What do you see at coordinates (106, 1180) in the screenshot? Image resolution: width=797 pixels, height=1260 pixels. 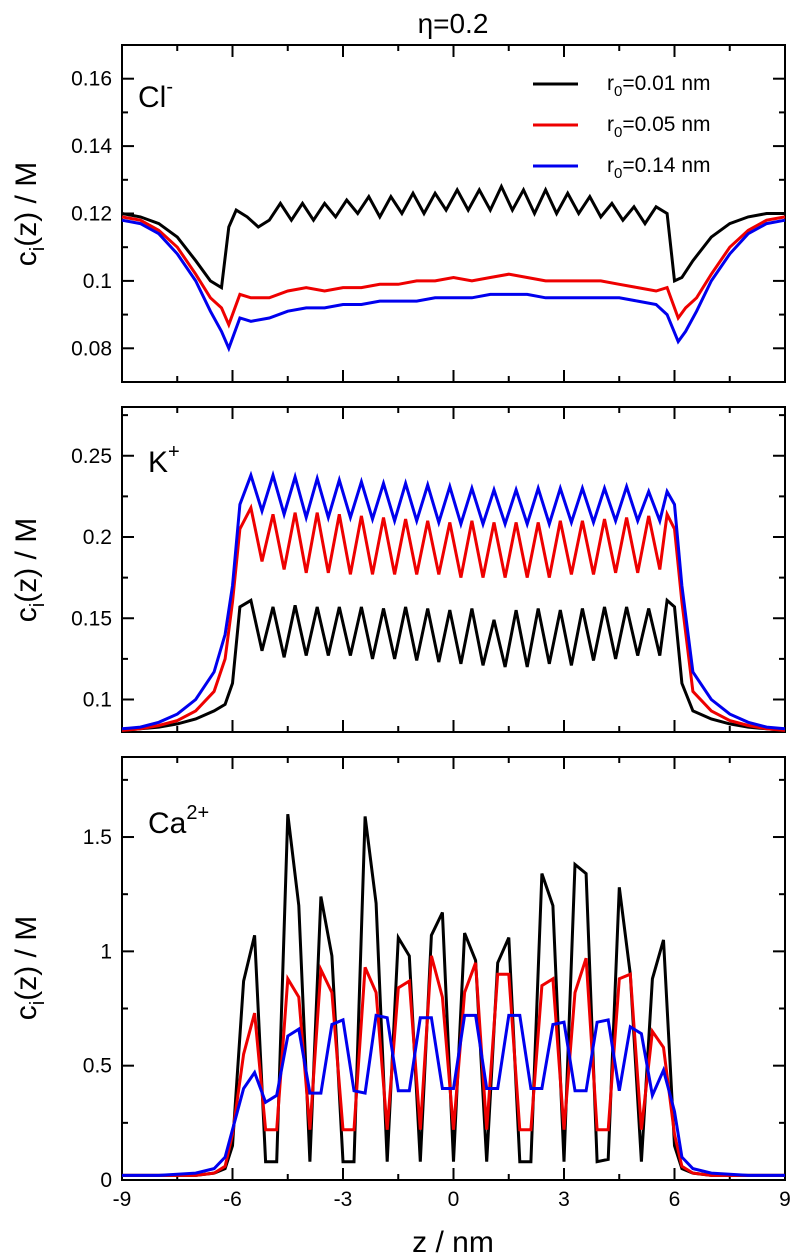 I see `y-tick-label: 0` at bounding box center [106, 1180].